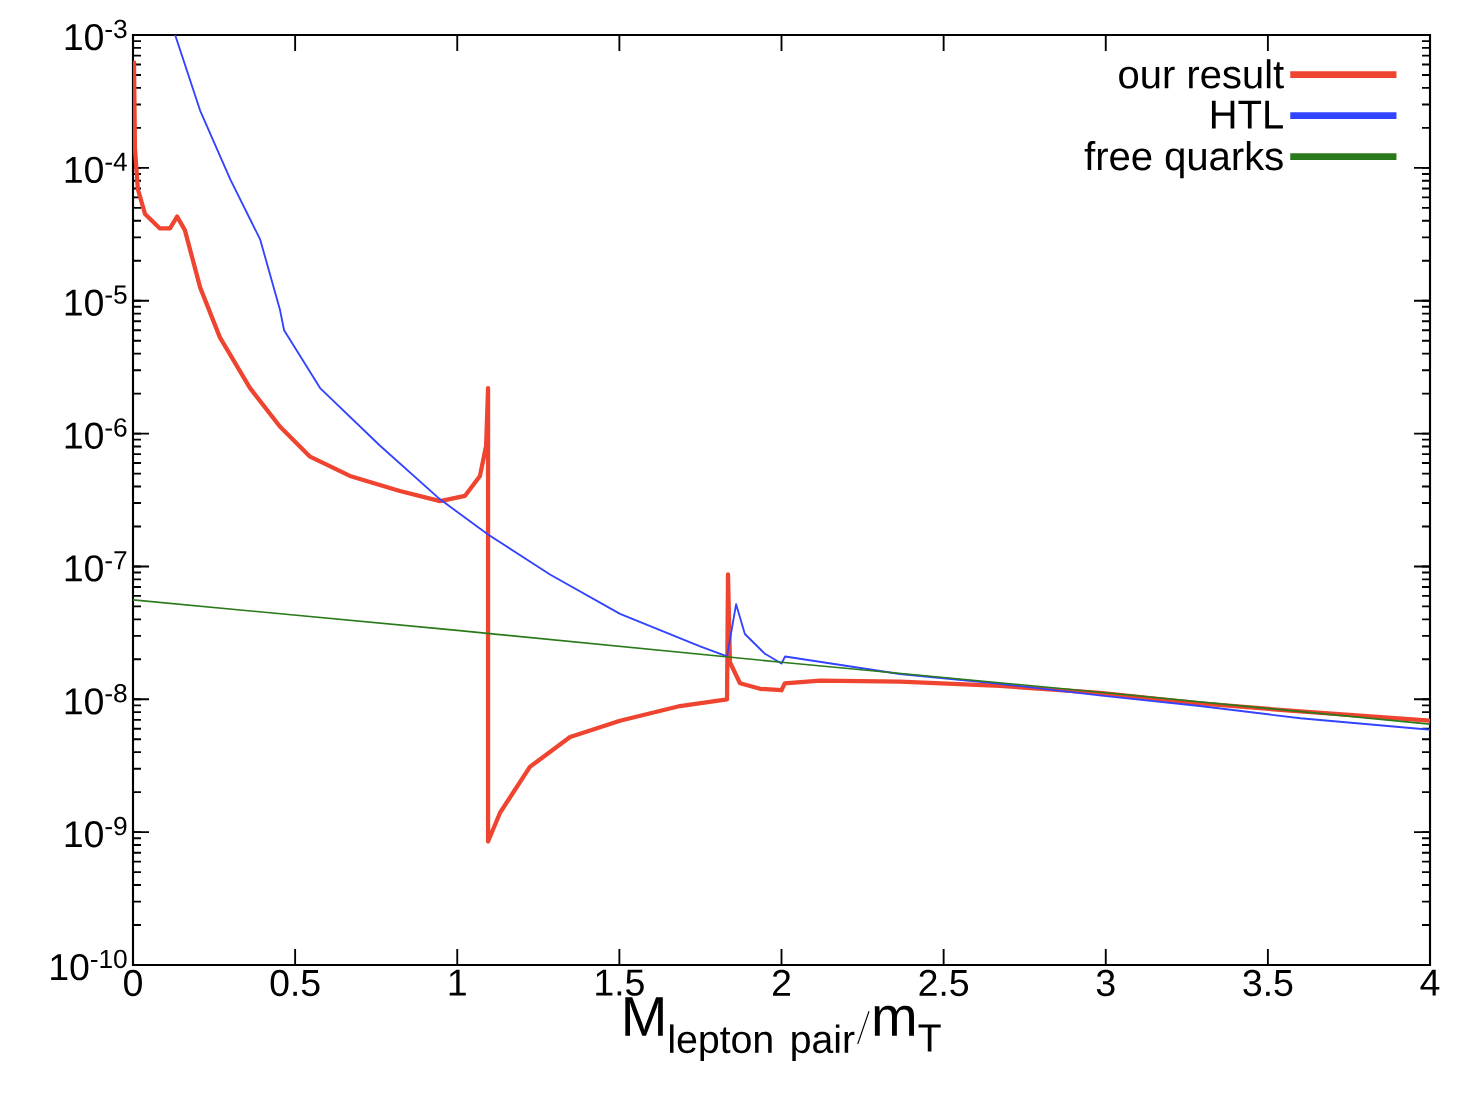 The image size is (1460, 1104). Describe the element at coordinates (1247, 114) in the screenshot. I see `legend-label: HTL` at that location.